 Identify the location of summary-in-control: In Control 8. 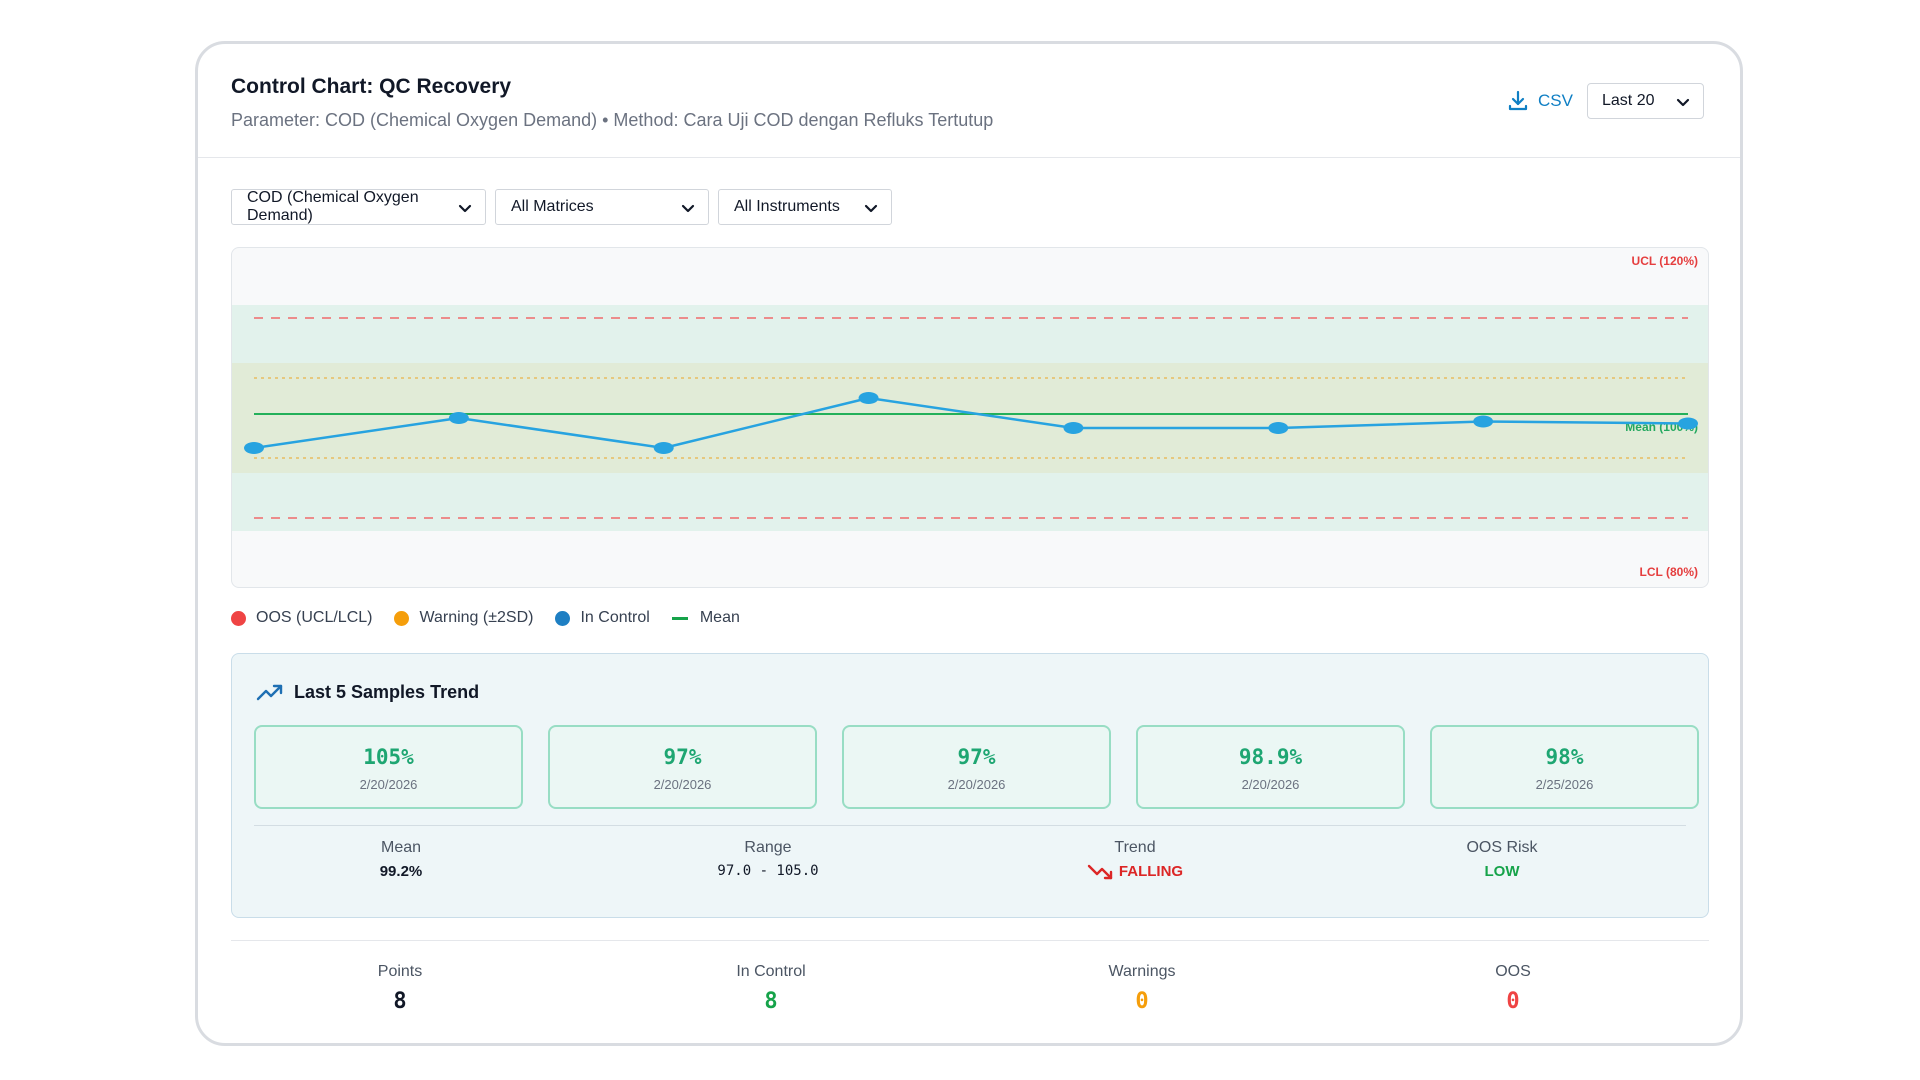
(771, 988).